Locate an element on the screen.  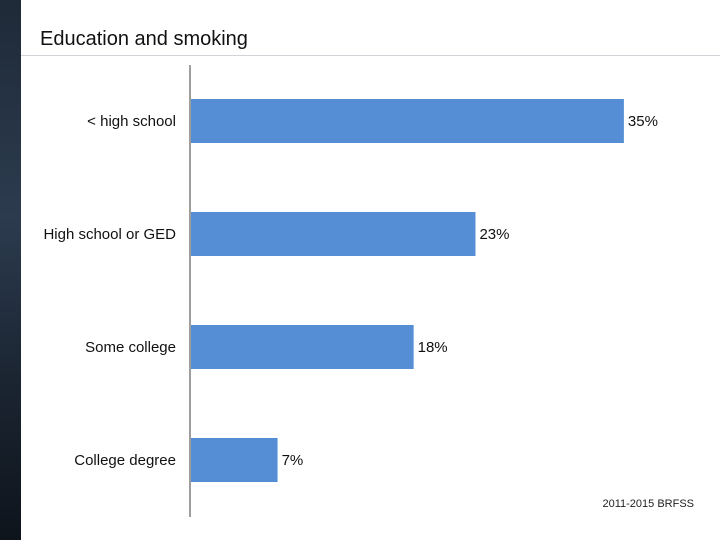
title-divider is located at coordinates (370, 55).